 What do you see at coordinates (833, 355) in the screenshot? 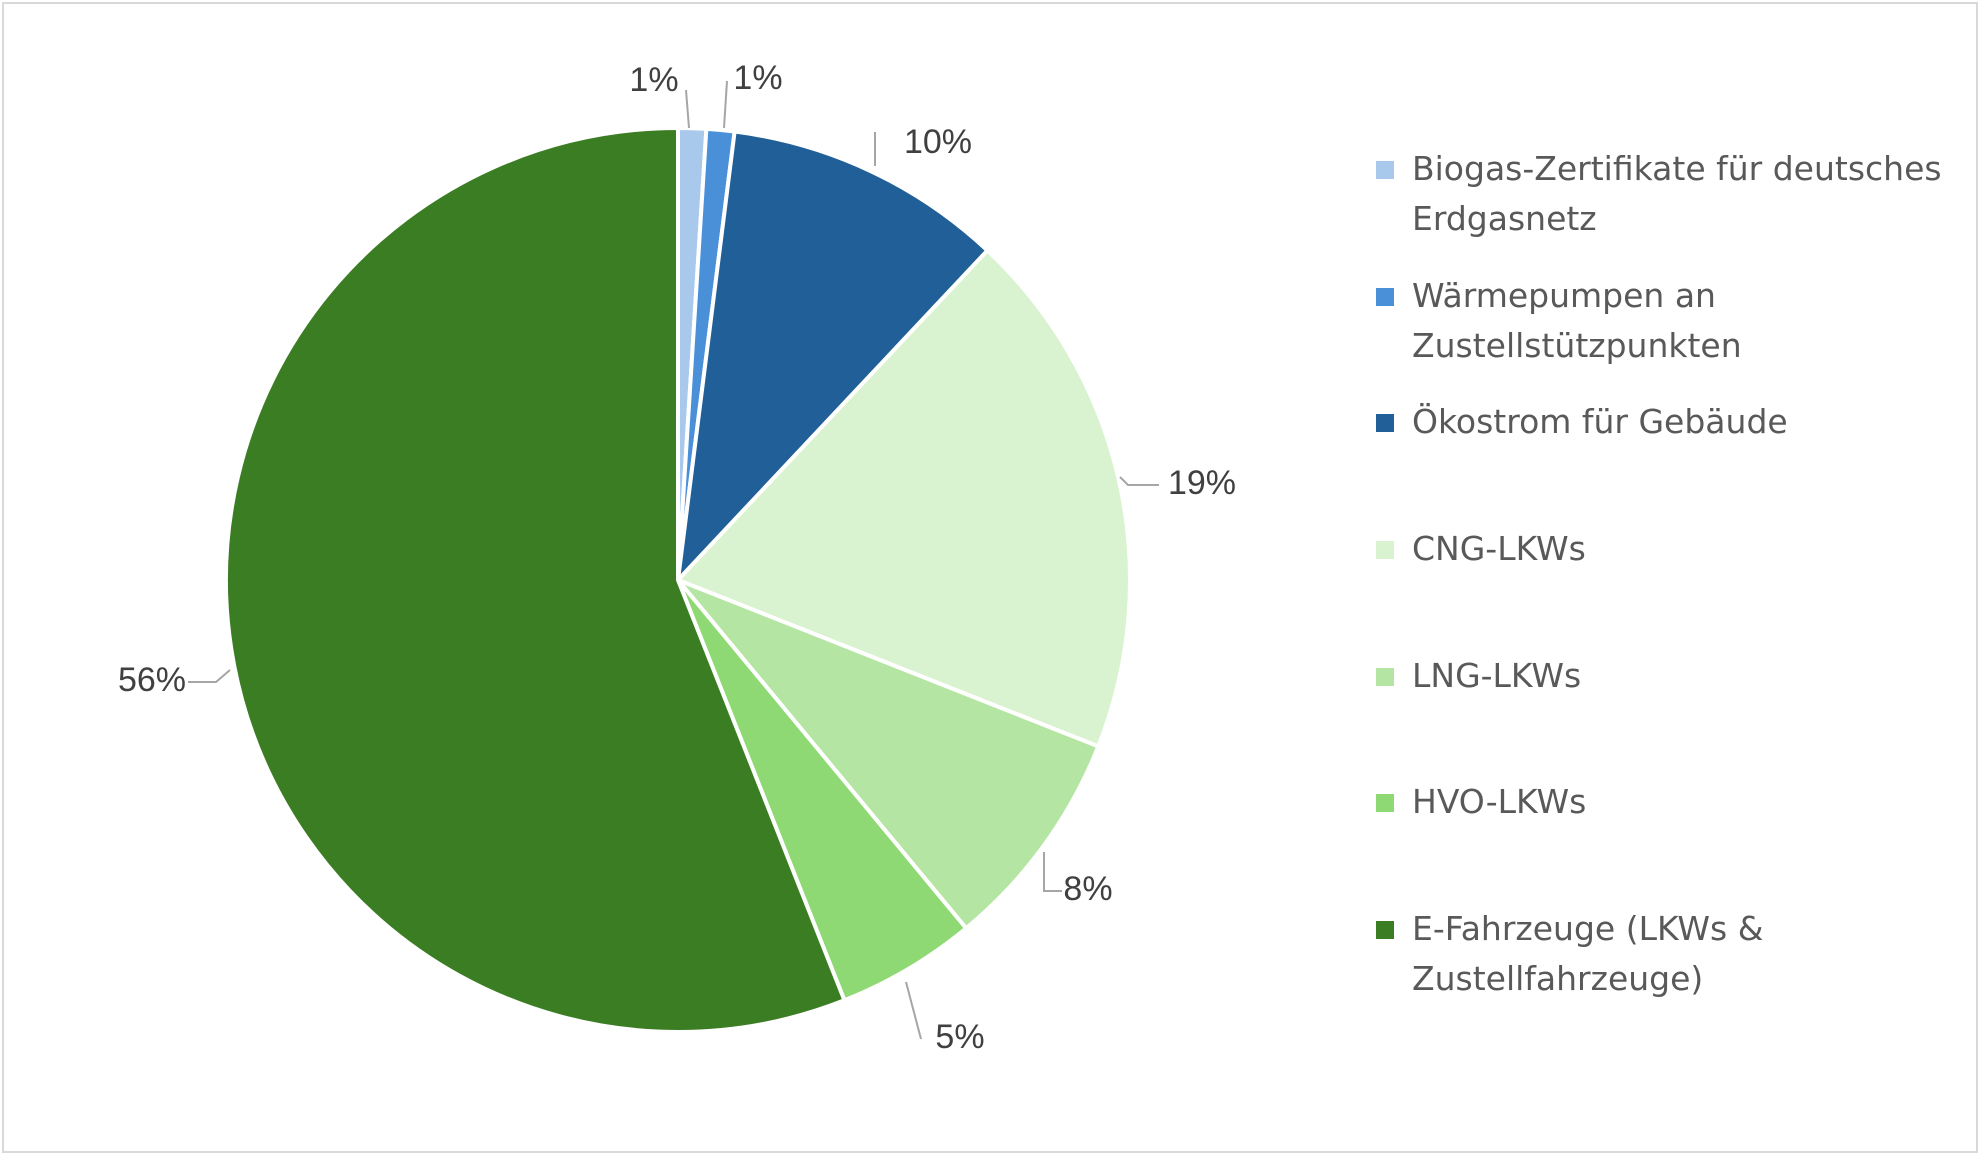
I see `pie-slice-oekostrom` at bounding box center [833, 355].